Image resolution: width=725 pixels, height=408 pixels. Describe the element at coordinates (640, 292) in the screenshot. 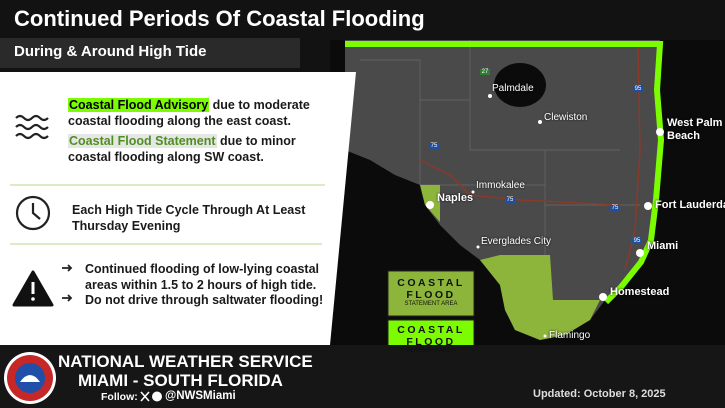

I see `city-label: Homestead` at that location.